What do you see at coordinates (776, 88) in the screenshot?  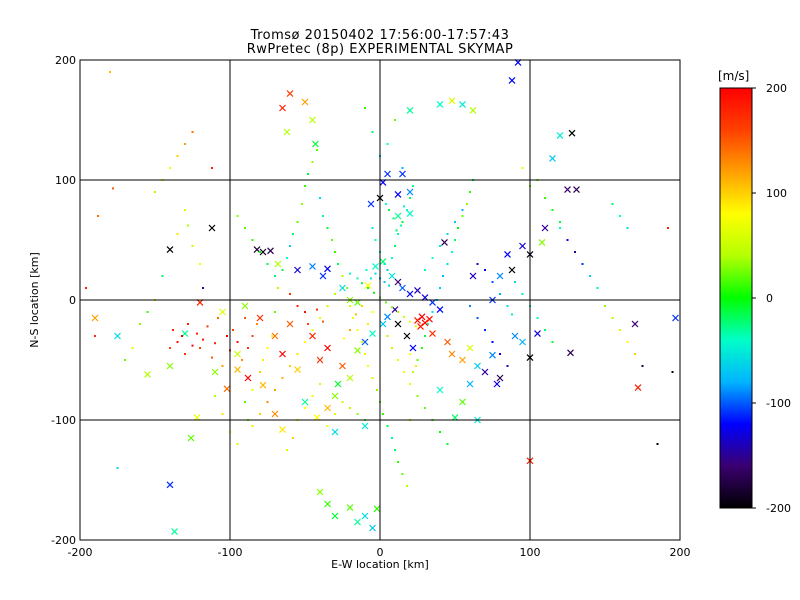 I see `colorbar-tick-label: 200` at bounding box center [776, 88].